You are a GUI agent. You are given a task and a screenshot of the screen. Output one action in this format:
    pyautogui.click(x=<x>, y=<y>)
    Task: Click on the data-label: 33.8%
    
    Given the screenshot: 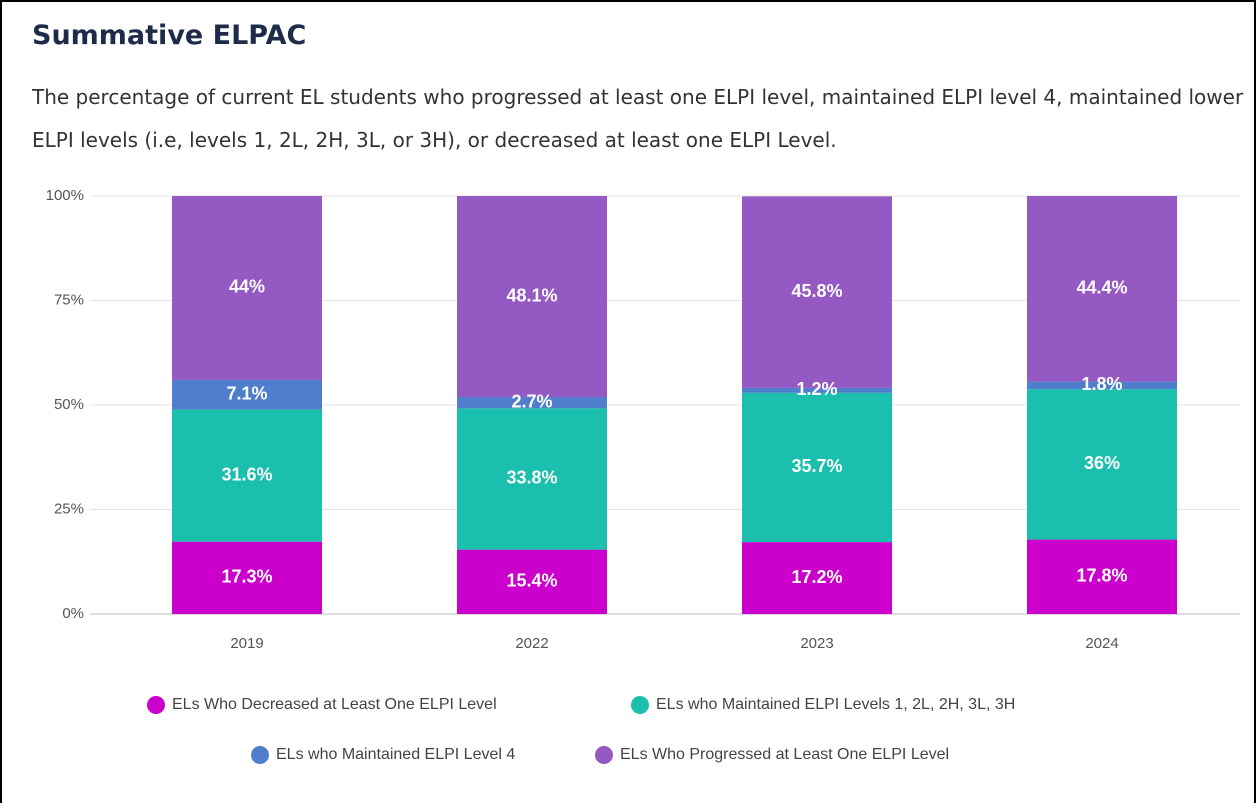 What is the action you would take?
    pyautogui.click(x=531, y=478)
    